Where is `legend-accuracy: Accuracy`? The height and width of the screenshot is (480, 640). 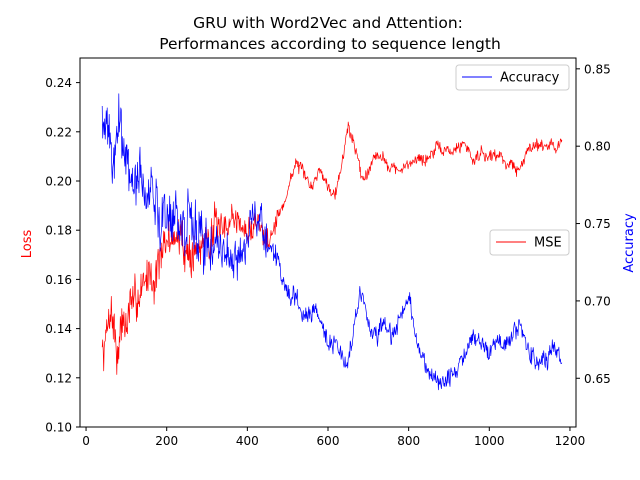
legend-accuracy: Accuracy is located at coordinates (512, 77).